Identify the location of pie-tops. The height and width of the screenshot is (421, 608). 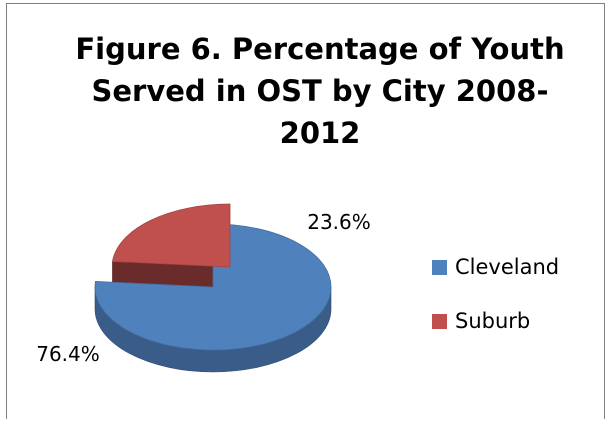
(213, 277).